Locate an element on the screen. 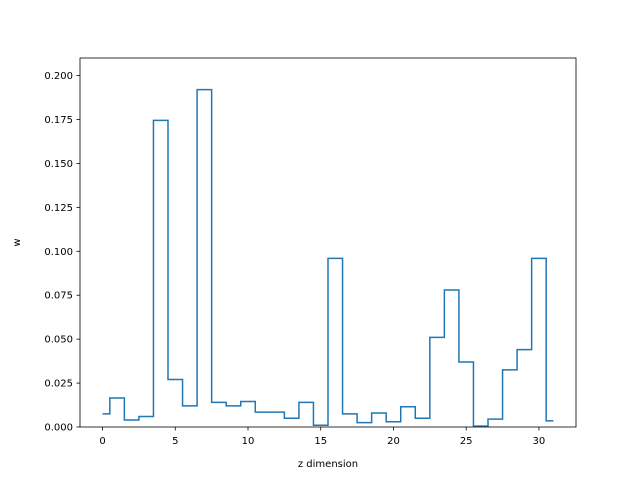  y-tick-label: 0.175 is located at coordinates (58, 120).